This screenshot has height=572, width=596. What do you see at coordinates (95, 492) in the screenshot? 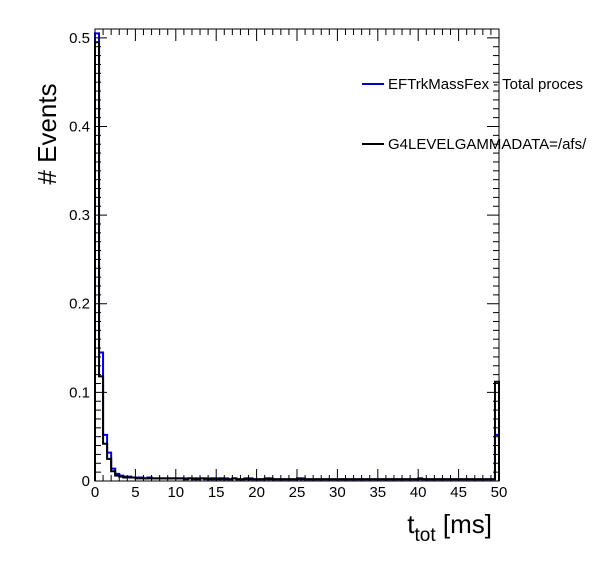
I see `x-tick-label: 0` at bounding box center [95, 492].